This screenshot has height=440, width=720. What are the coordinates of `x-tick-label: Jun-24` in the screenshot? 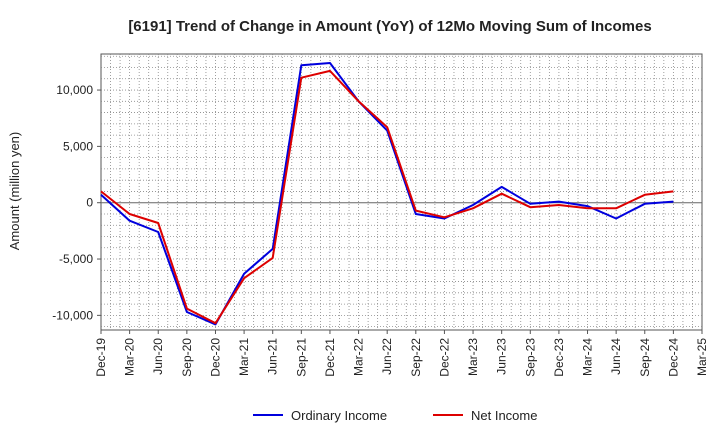 It's located at (616, 356).